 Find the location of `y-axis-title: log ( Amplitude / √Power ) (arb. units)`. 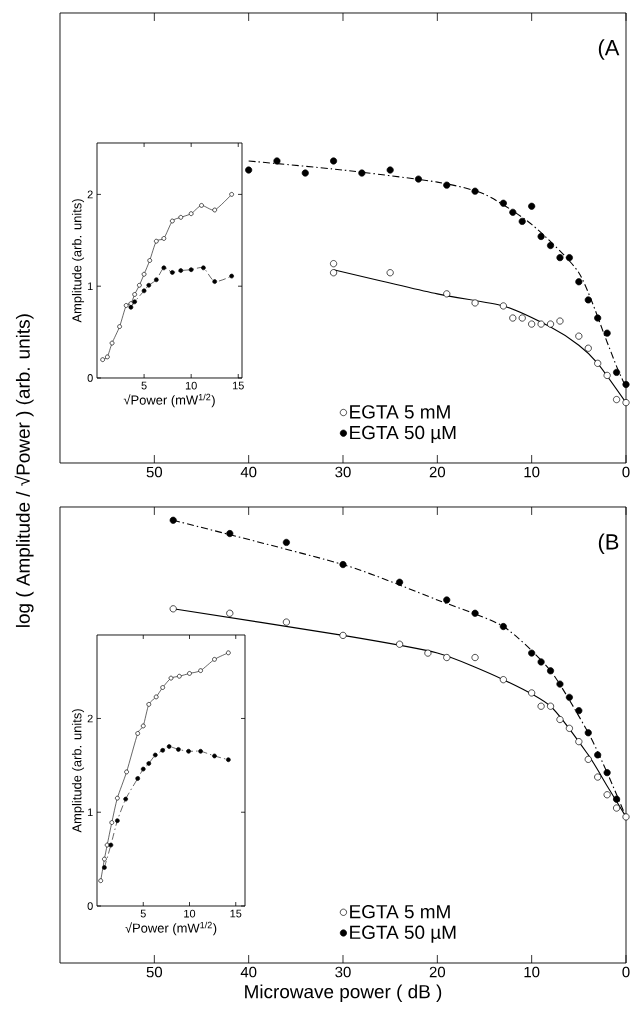

y-axis-title: log ( Amplitude / √Power ) (arb. units) is located at coordinates (24, 470).